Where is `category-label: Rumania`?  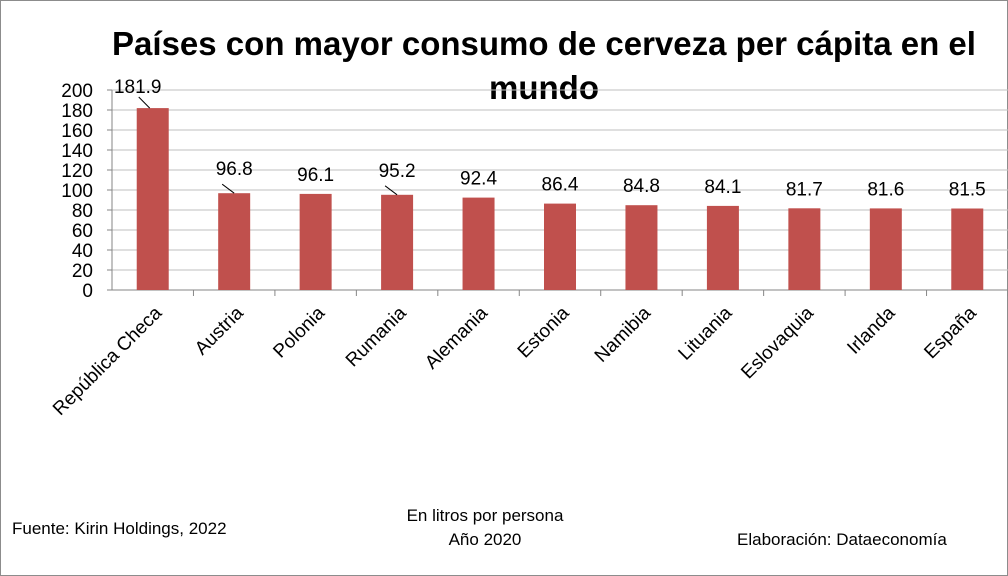
category-label: Rumania is located at coordinates (376, 336).